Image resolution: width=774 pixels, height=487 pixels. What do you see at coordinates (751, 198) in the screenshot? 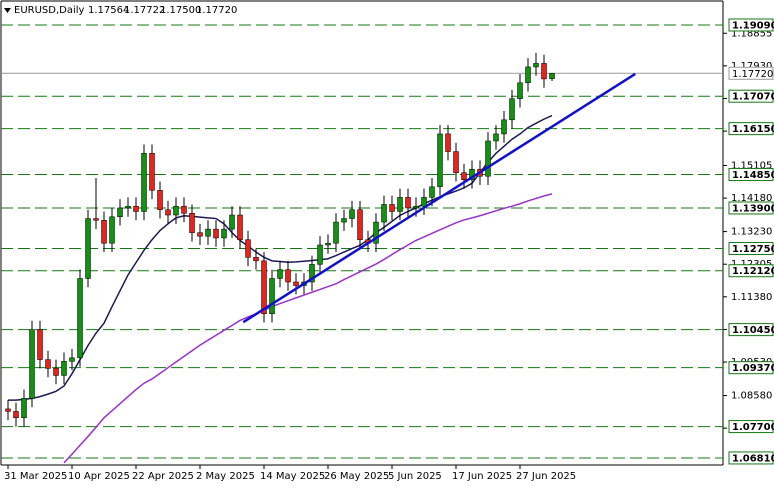
I see `y-tick-label: 1.14180` at bounding box center [751, 198].